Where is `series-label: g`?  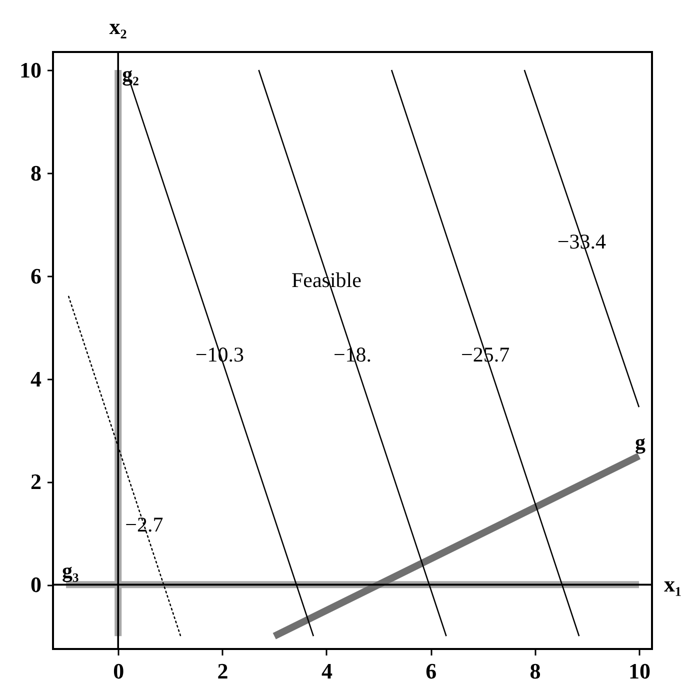 series-label: g is located at coordinates (640, 442).